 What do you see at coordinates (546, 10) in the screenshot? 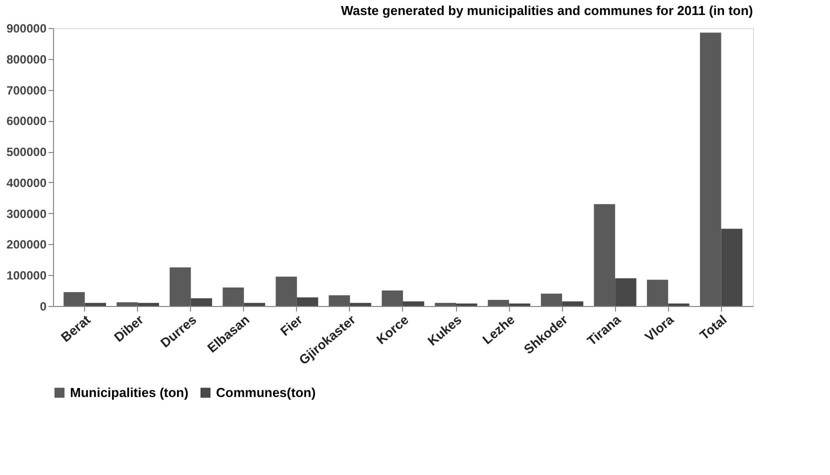
I see `chart-title: Waste generated by municipalities and communes for 2011 (in ton)` at bounding box center [546, 10].